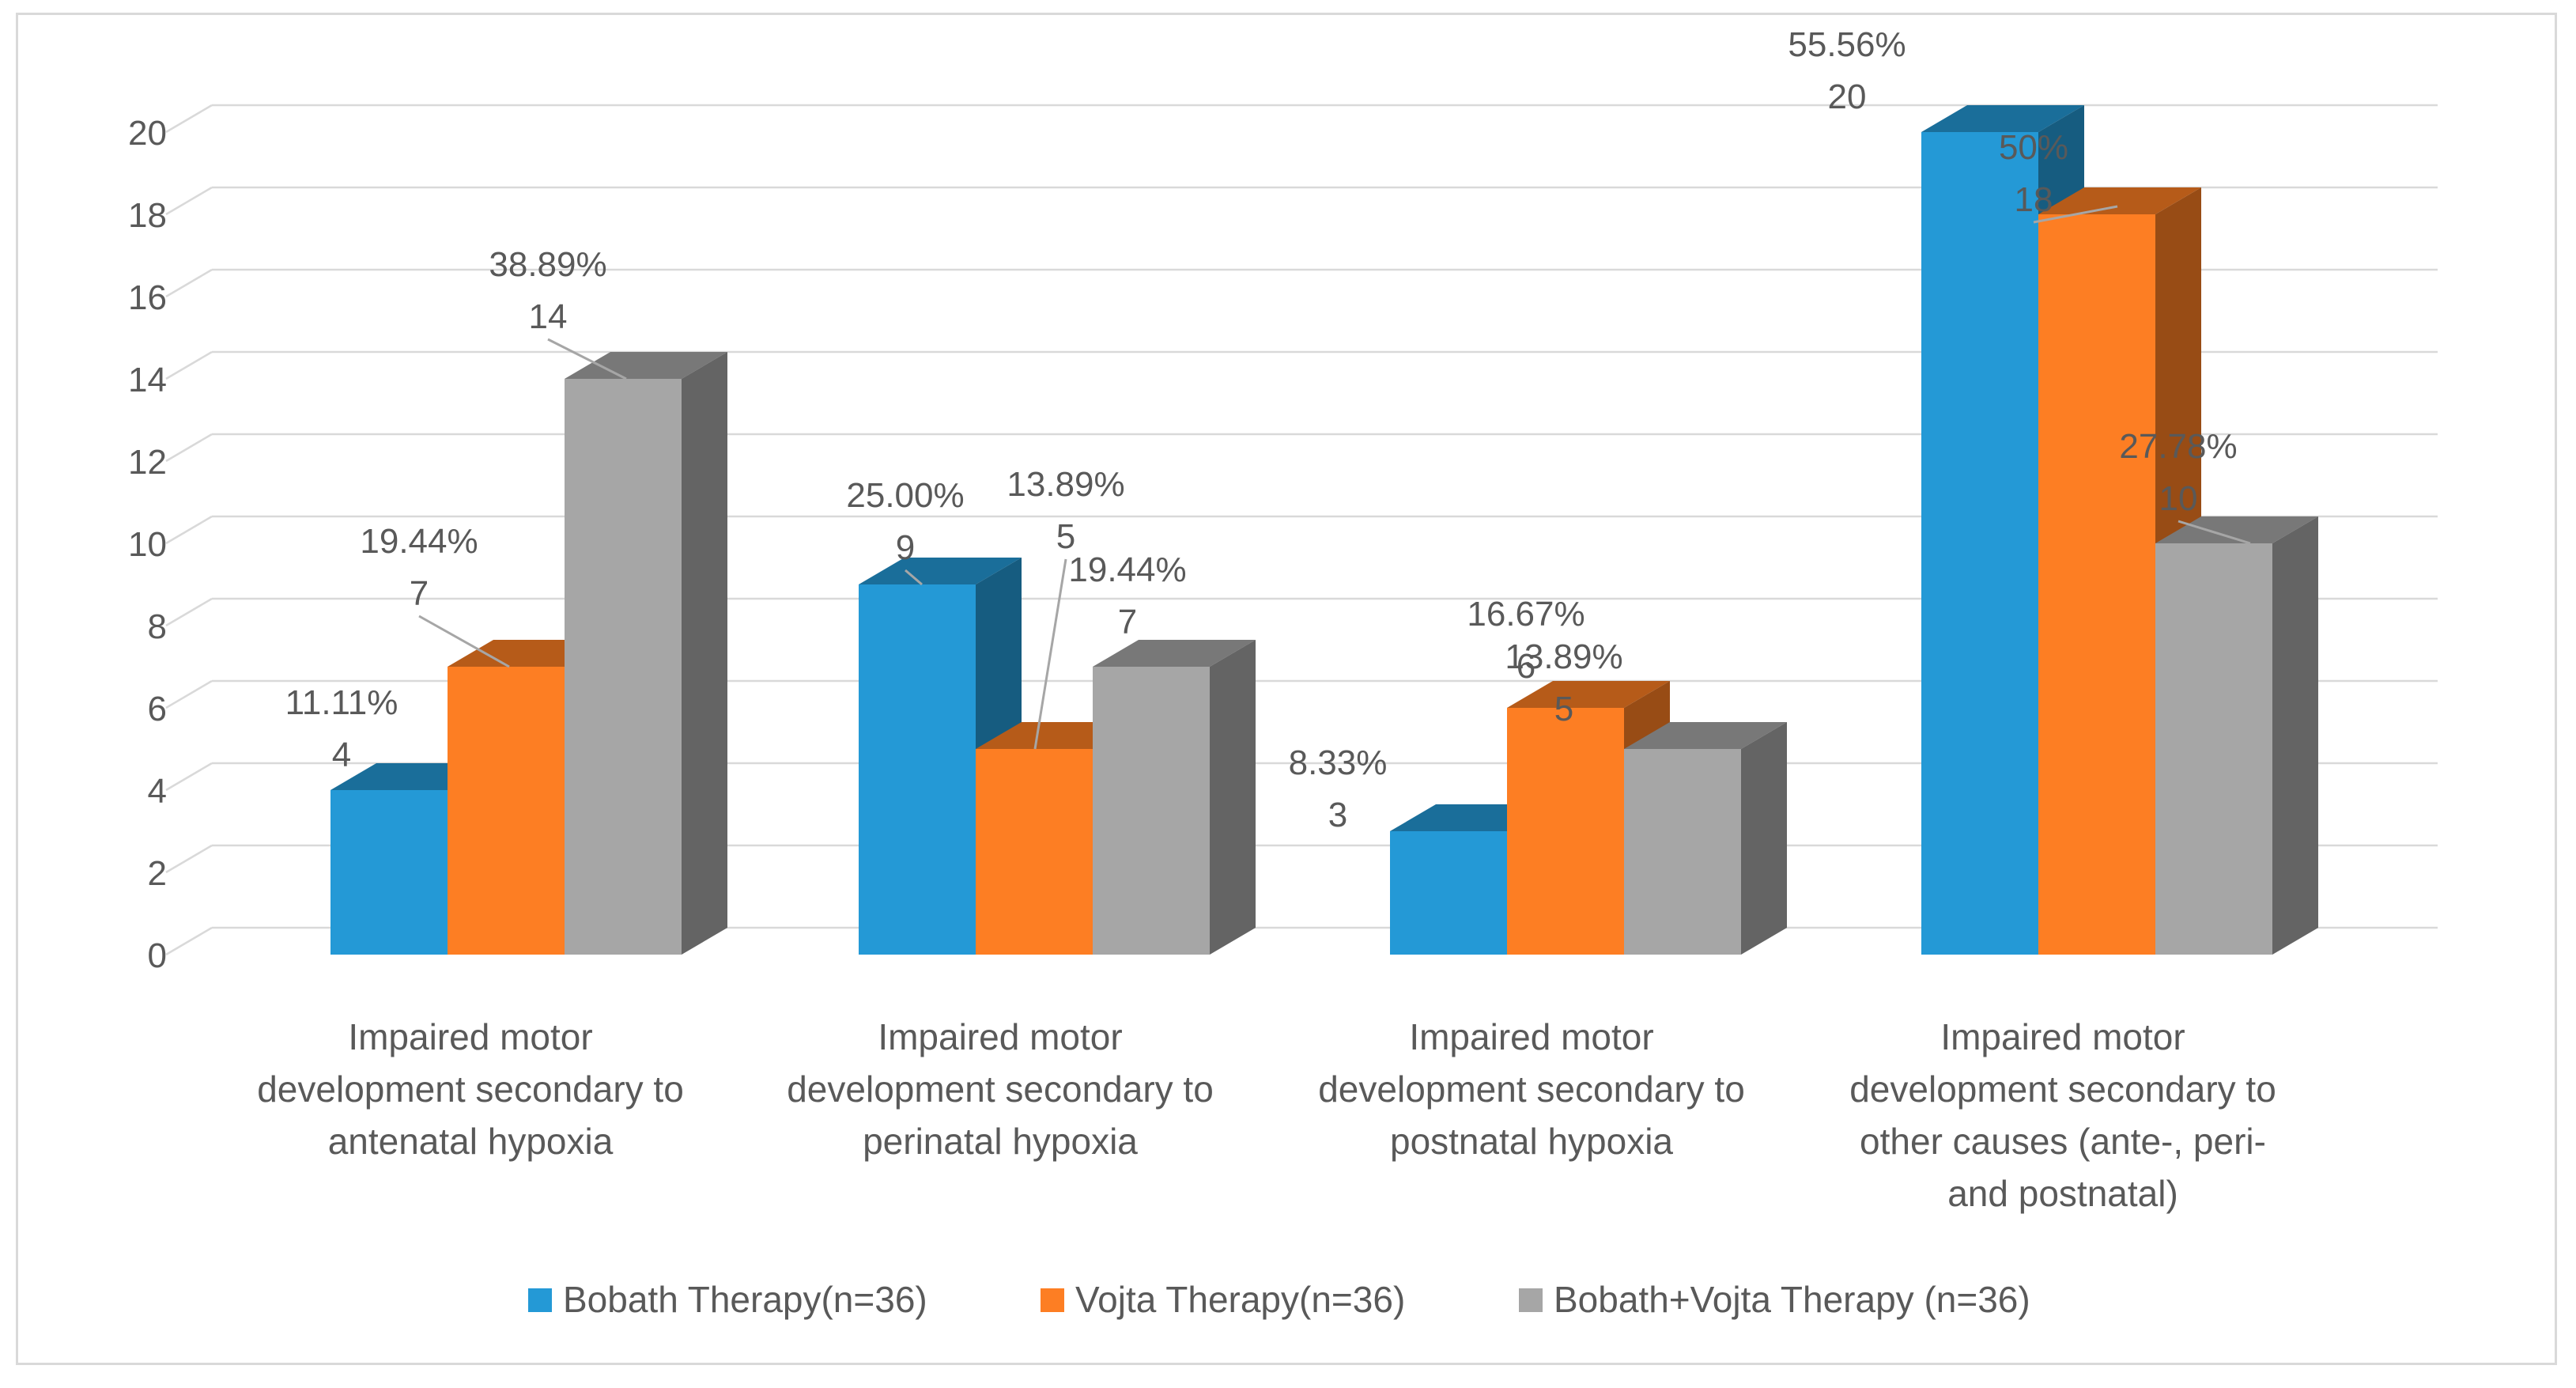 The image size is (2576, 1388). What do you see at coordinates (471, 1141) in the screenshot?
I see `category-label-line: antenatal hypoxia` at bounding box center [471, 1141].